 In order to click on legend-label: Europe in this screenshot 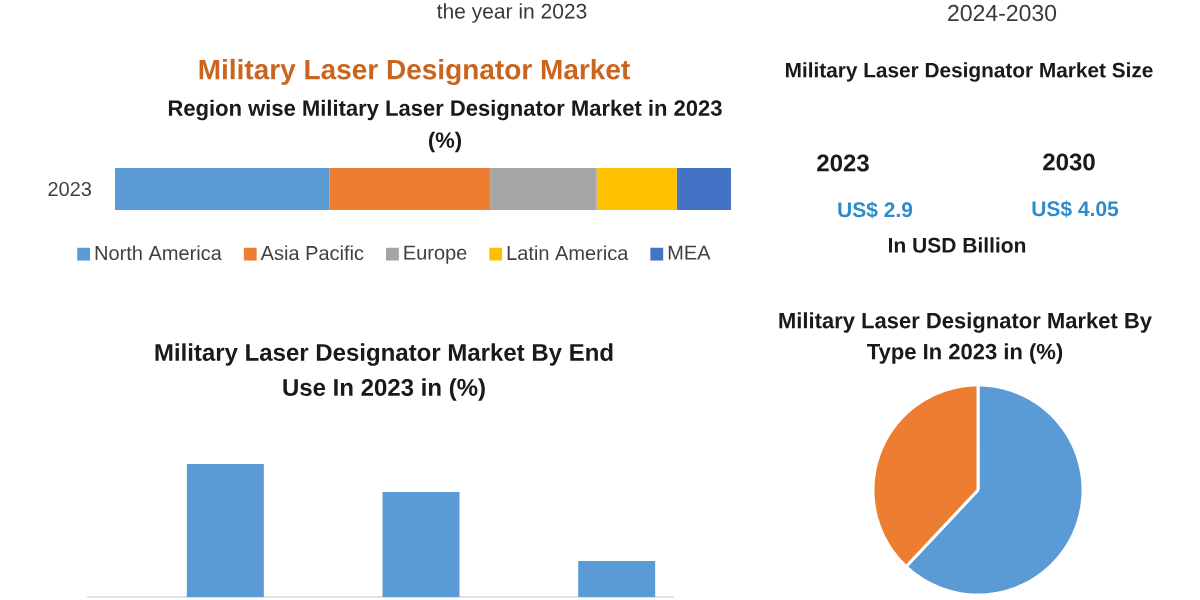, I will do `click(435, 254)`.